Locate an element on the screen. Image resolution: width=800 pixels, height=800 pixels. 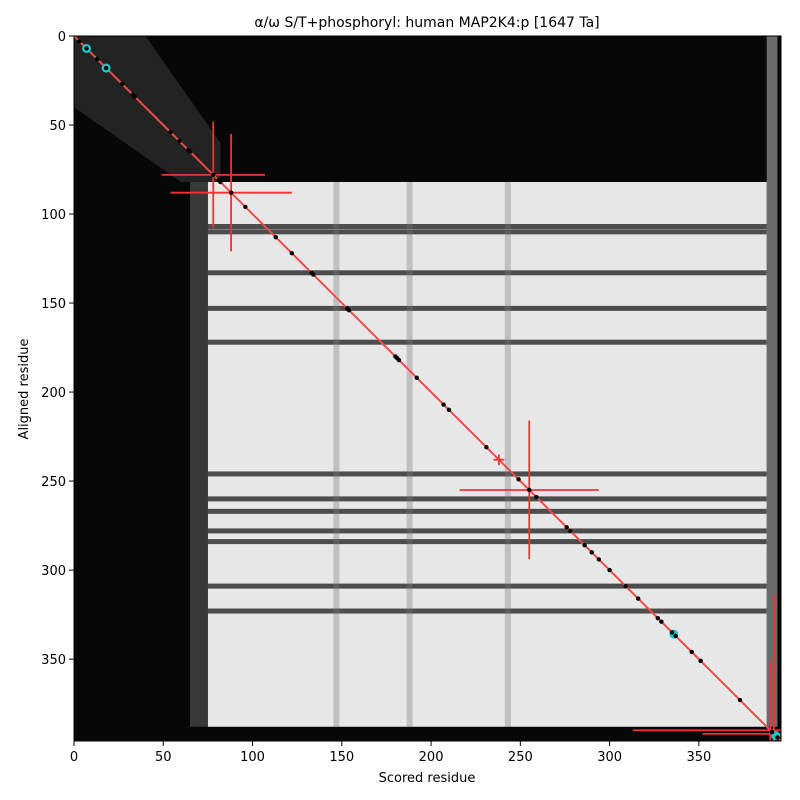
x-tick-label: 150 is located at coordinates (341, 757).